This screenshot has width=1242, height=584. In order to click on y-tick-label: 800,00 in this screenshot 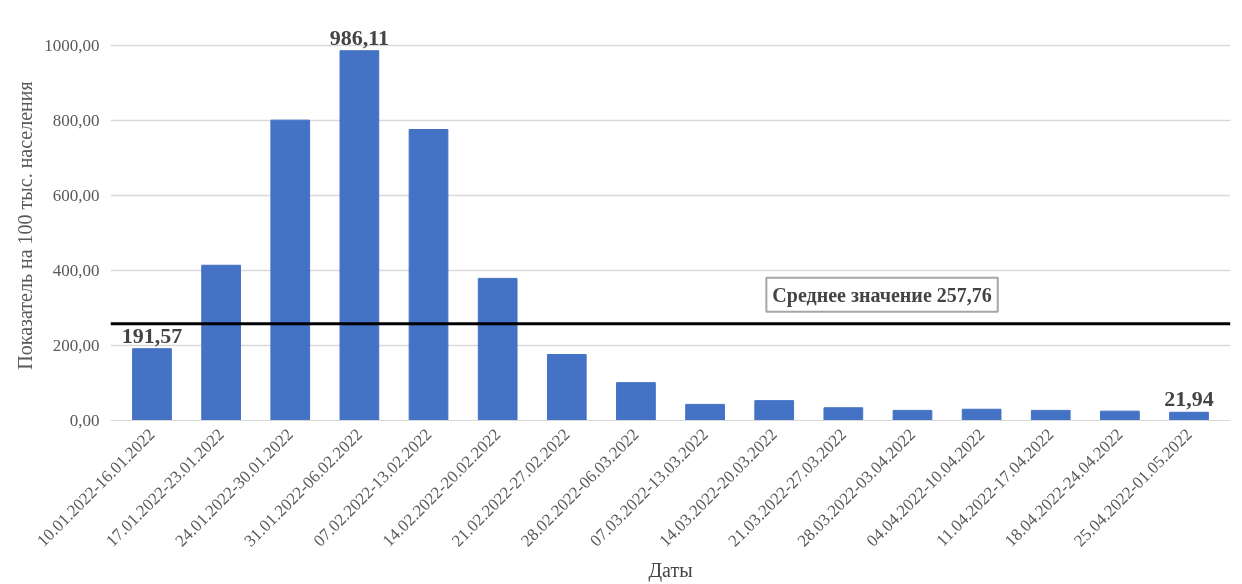, I will do `click(76, 120)`.